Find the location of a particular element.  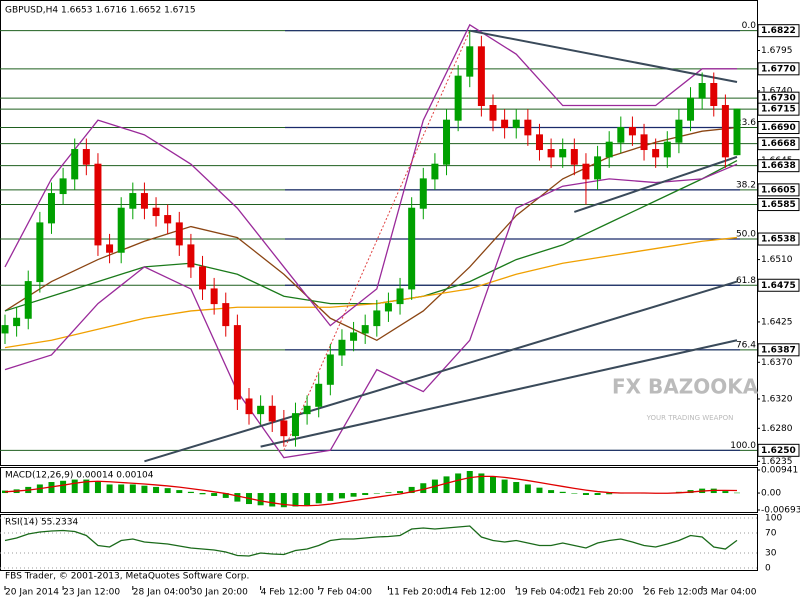

y-tick-label: 1.6320 is located at coordinates (777, 399).